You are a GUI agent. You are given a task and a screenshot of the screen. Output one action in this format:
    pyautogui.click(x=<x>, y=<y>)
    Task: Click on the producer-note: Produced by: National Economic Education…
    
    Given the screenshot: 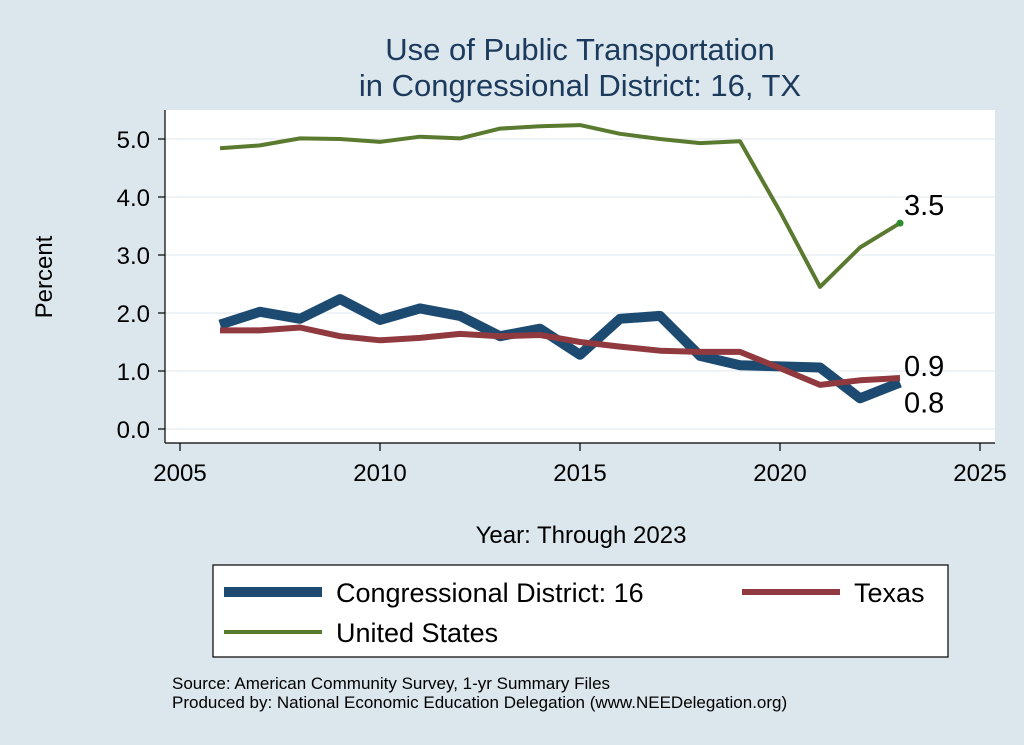 What is the action you would take?
    pyautogui.click(x=479, y=702)
    